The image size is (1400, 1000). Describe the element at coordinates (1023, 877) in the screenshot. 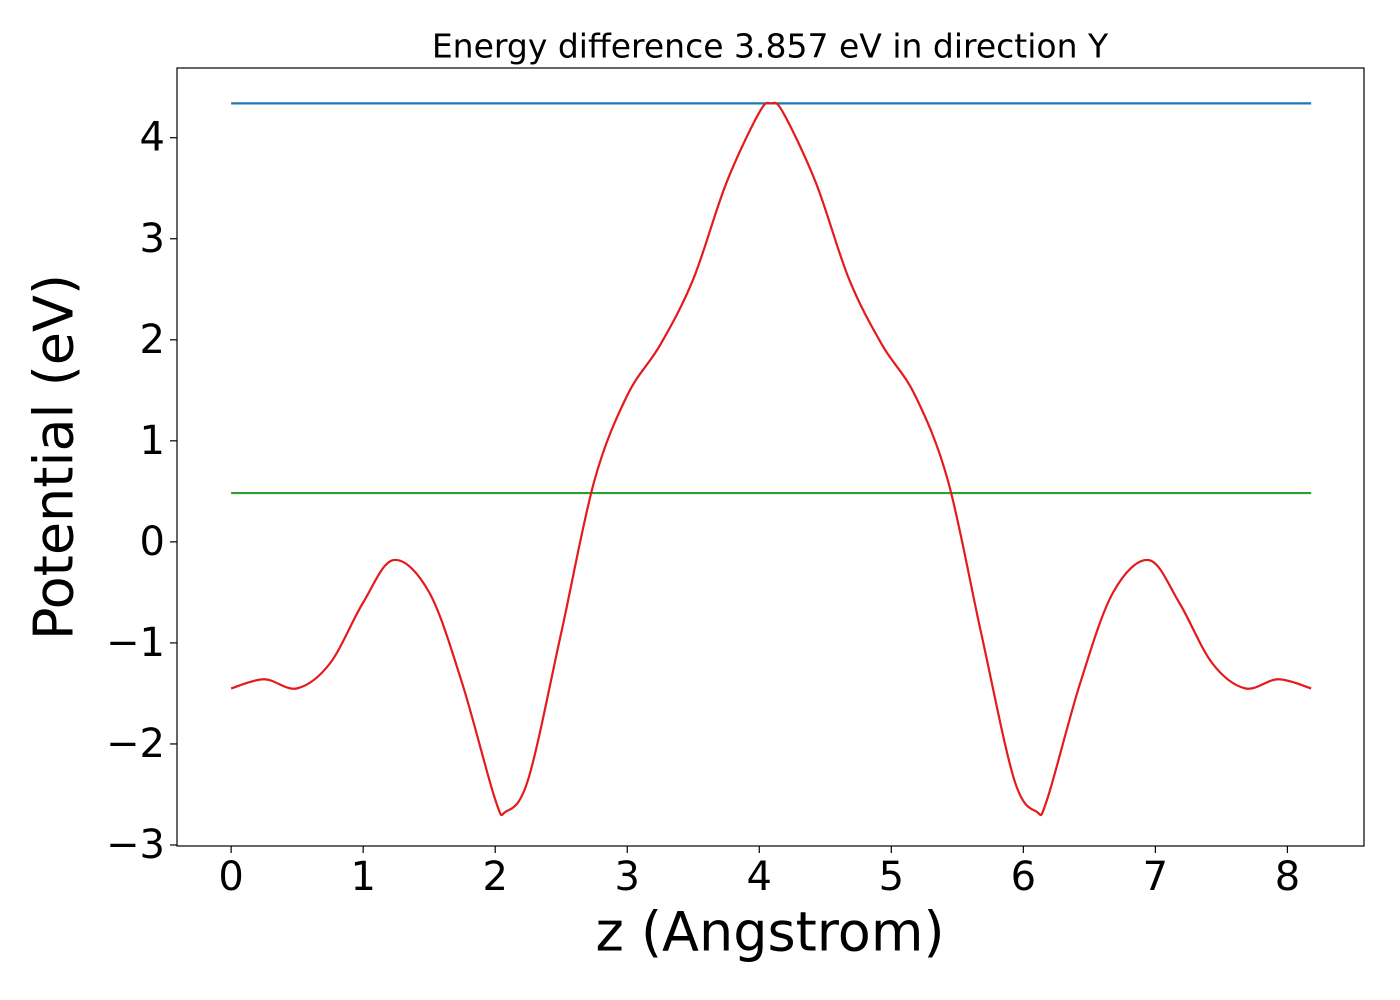

I see `x-tick-label: 6` at that location.